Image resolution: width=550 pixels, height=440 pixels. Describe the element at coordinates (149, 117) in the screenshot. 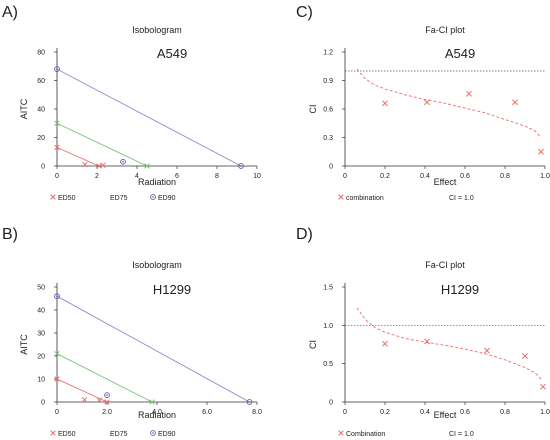

I see `isobole-line-ed90` at that location.